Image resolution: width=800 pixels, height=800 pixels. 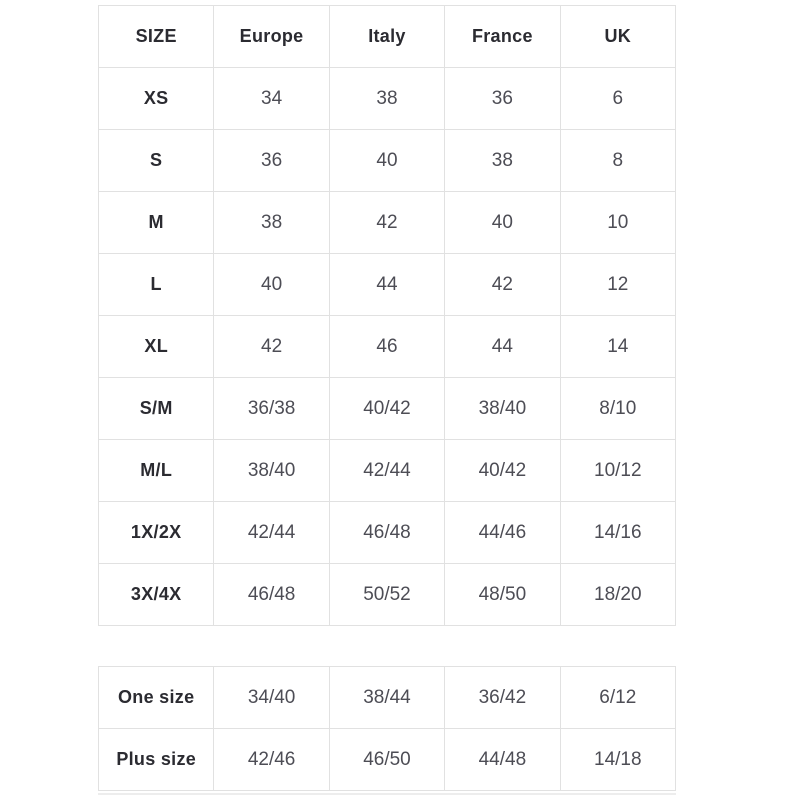 What do you see at coordinates (156, 759) in the screenshot?
I see `size-label-cell: Plus size` at bounding box center [156, 759].